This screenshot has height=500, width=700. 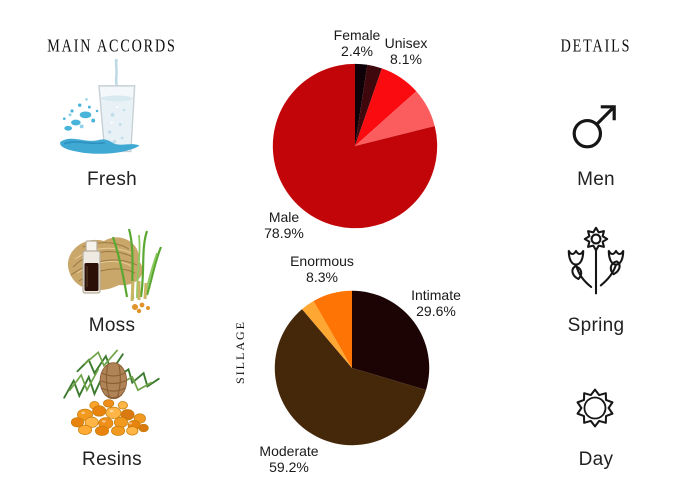 I want to click on fresh-accord-image, so click(x=100, y=106).